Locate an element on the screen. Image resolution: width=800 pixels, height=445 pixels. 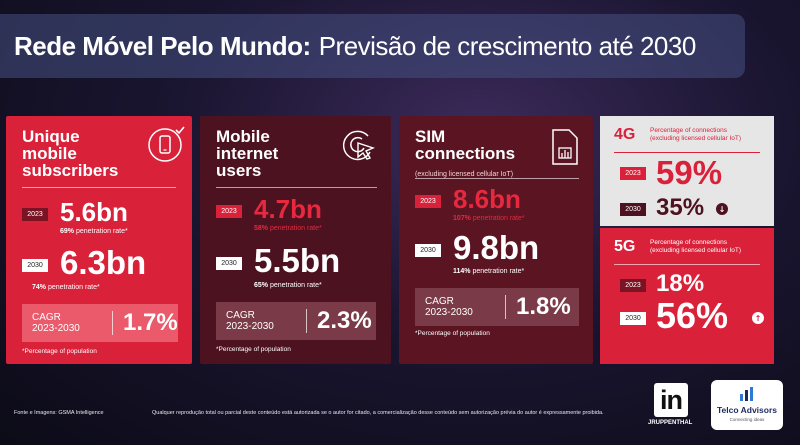
label-4g: 4G is located at coordinates (625, 134).